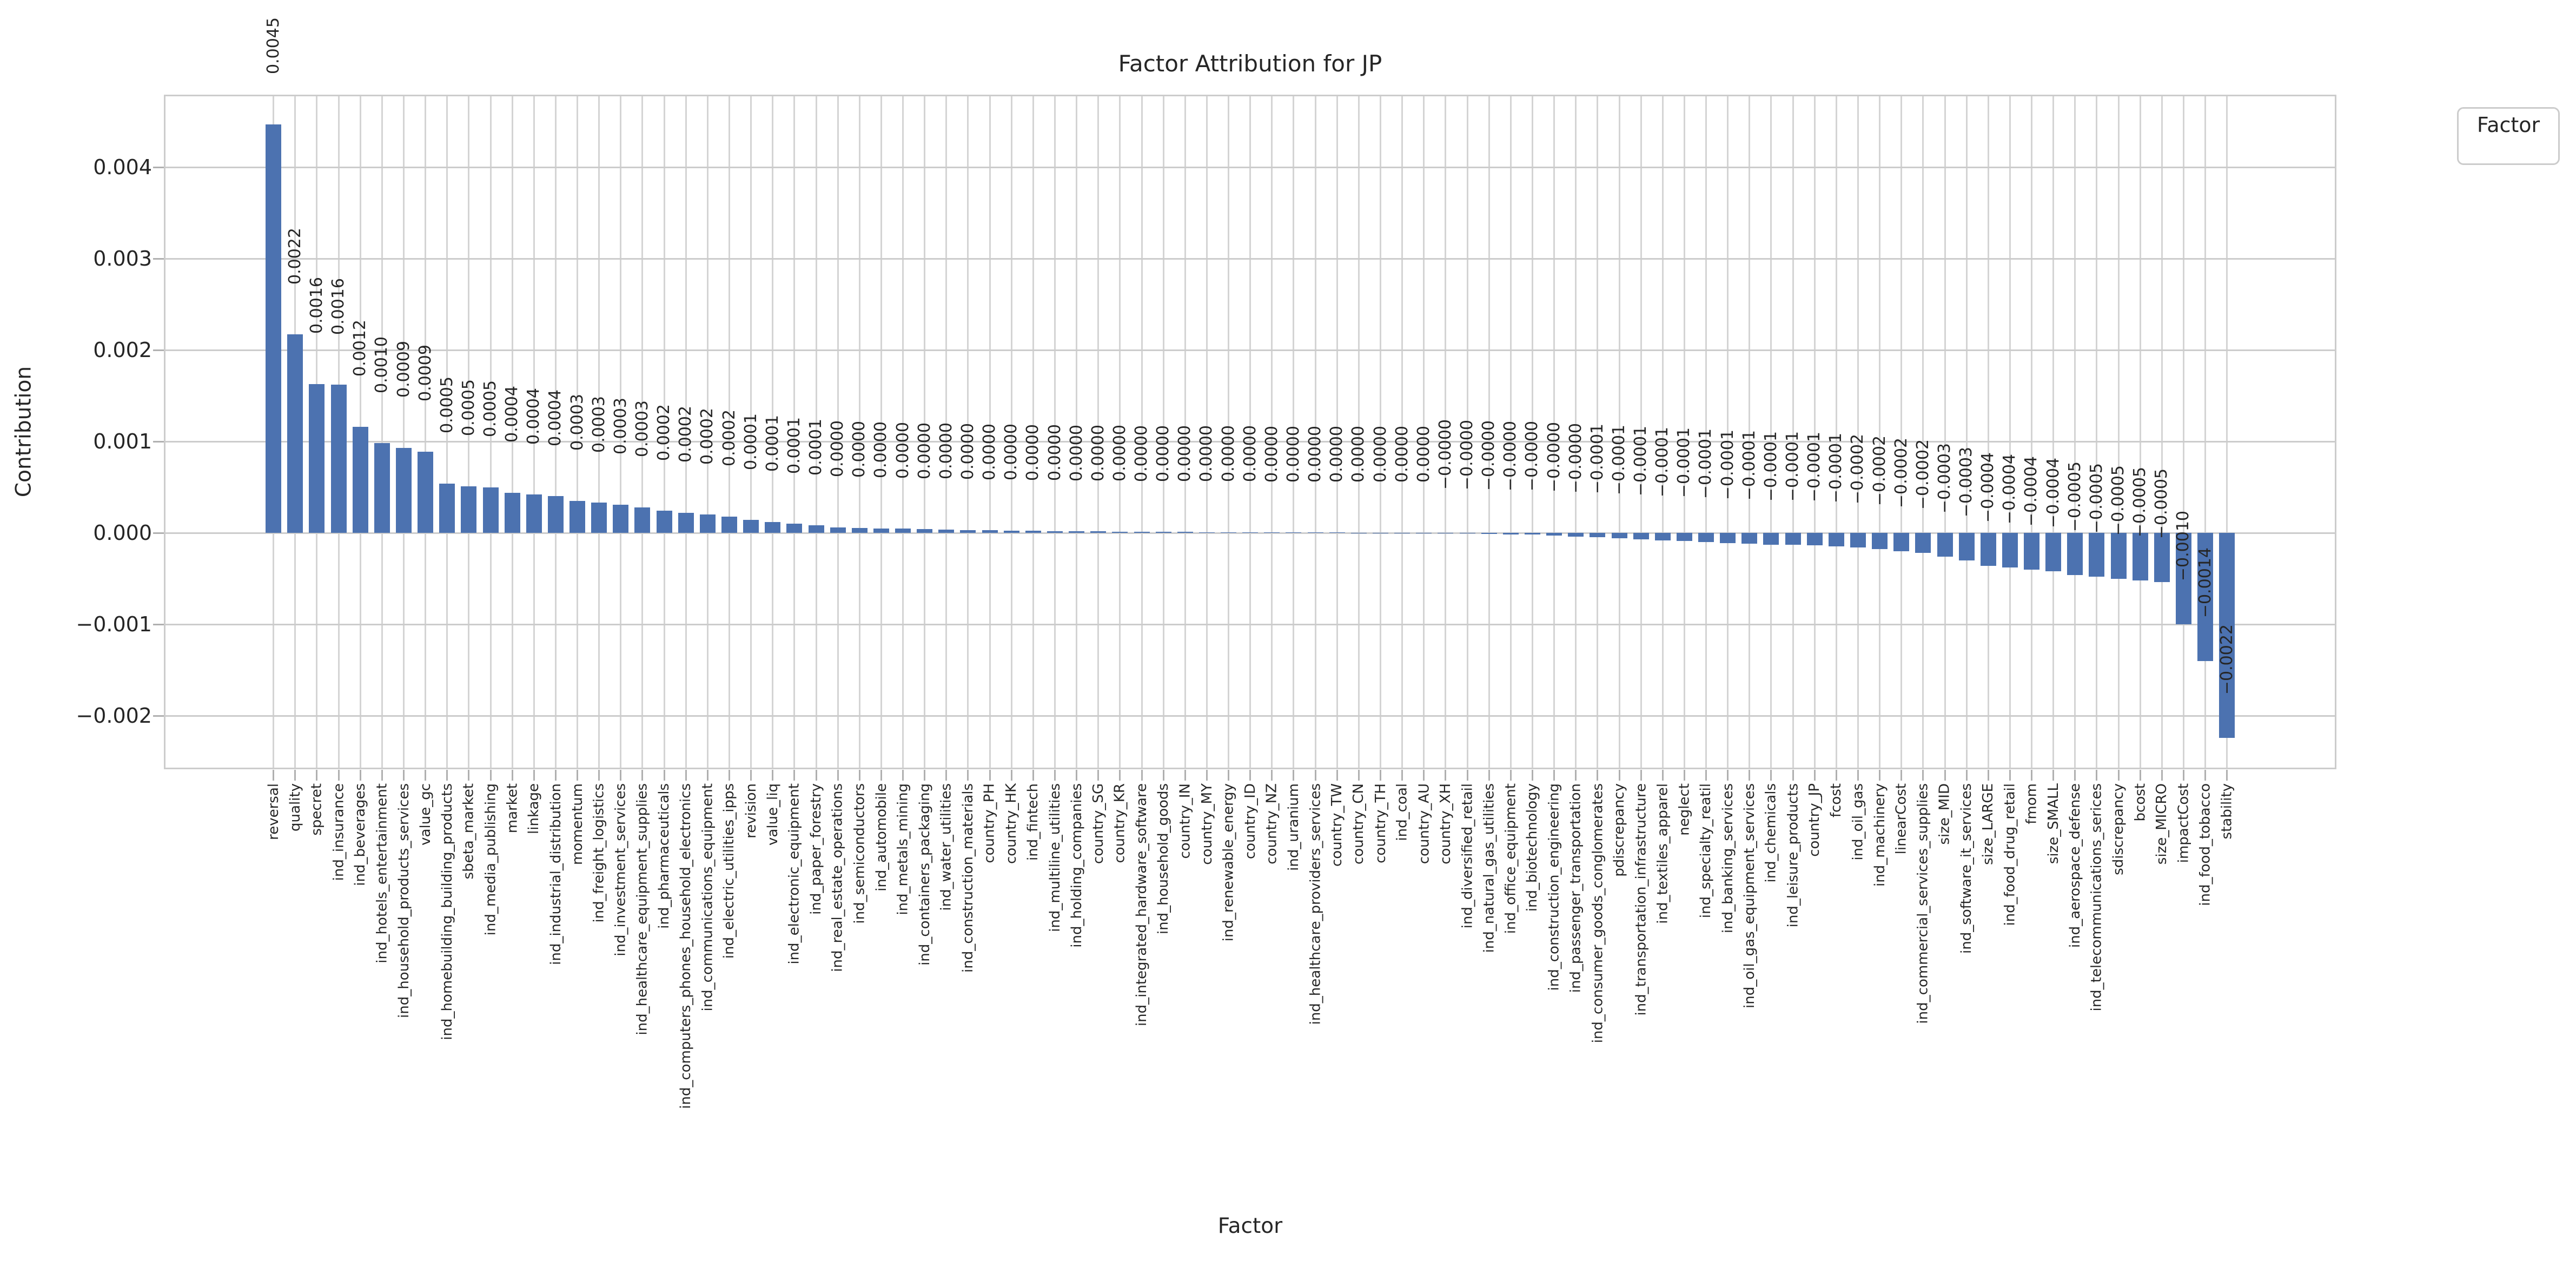  Describe the element at coordinates (295, 256) in the screenshot. I see `bar-value-label: 0.0022` at that location.